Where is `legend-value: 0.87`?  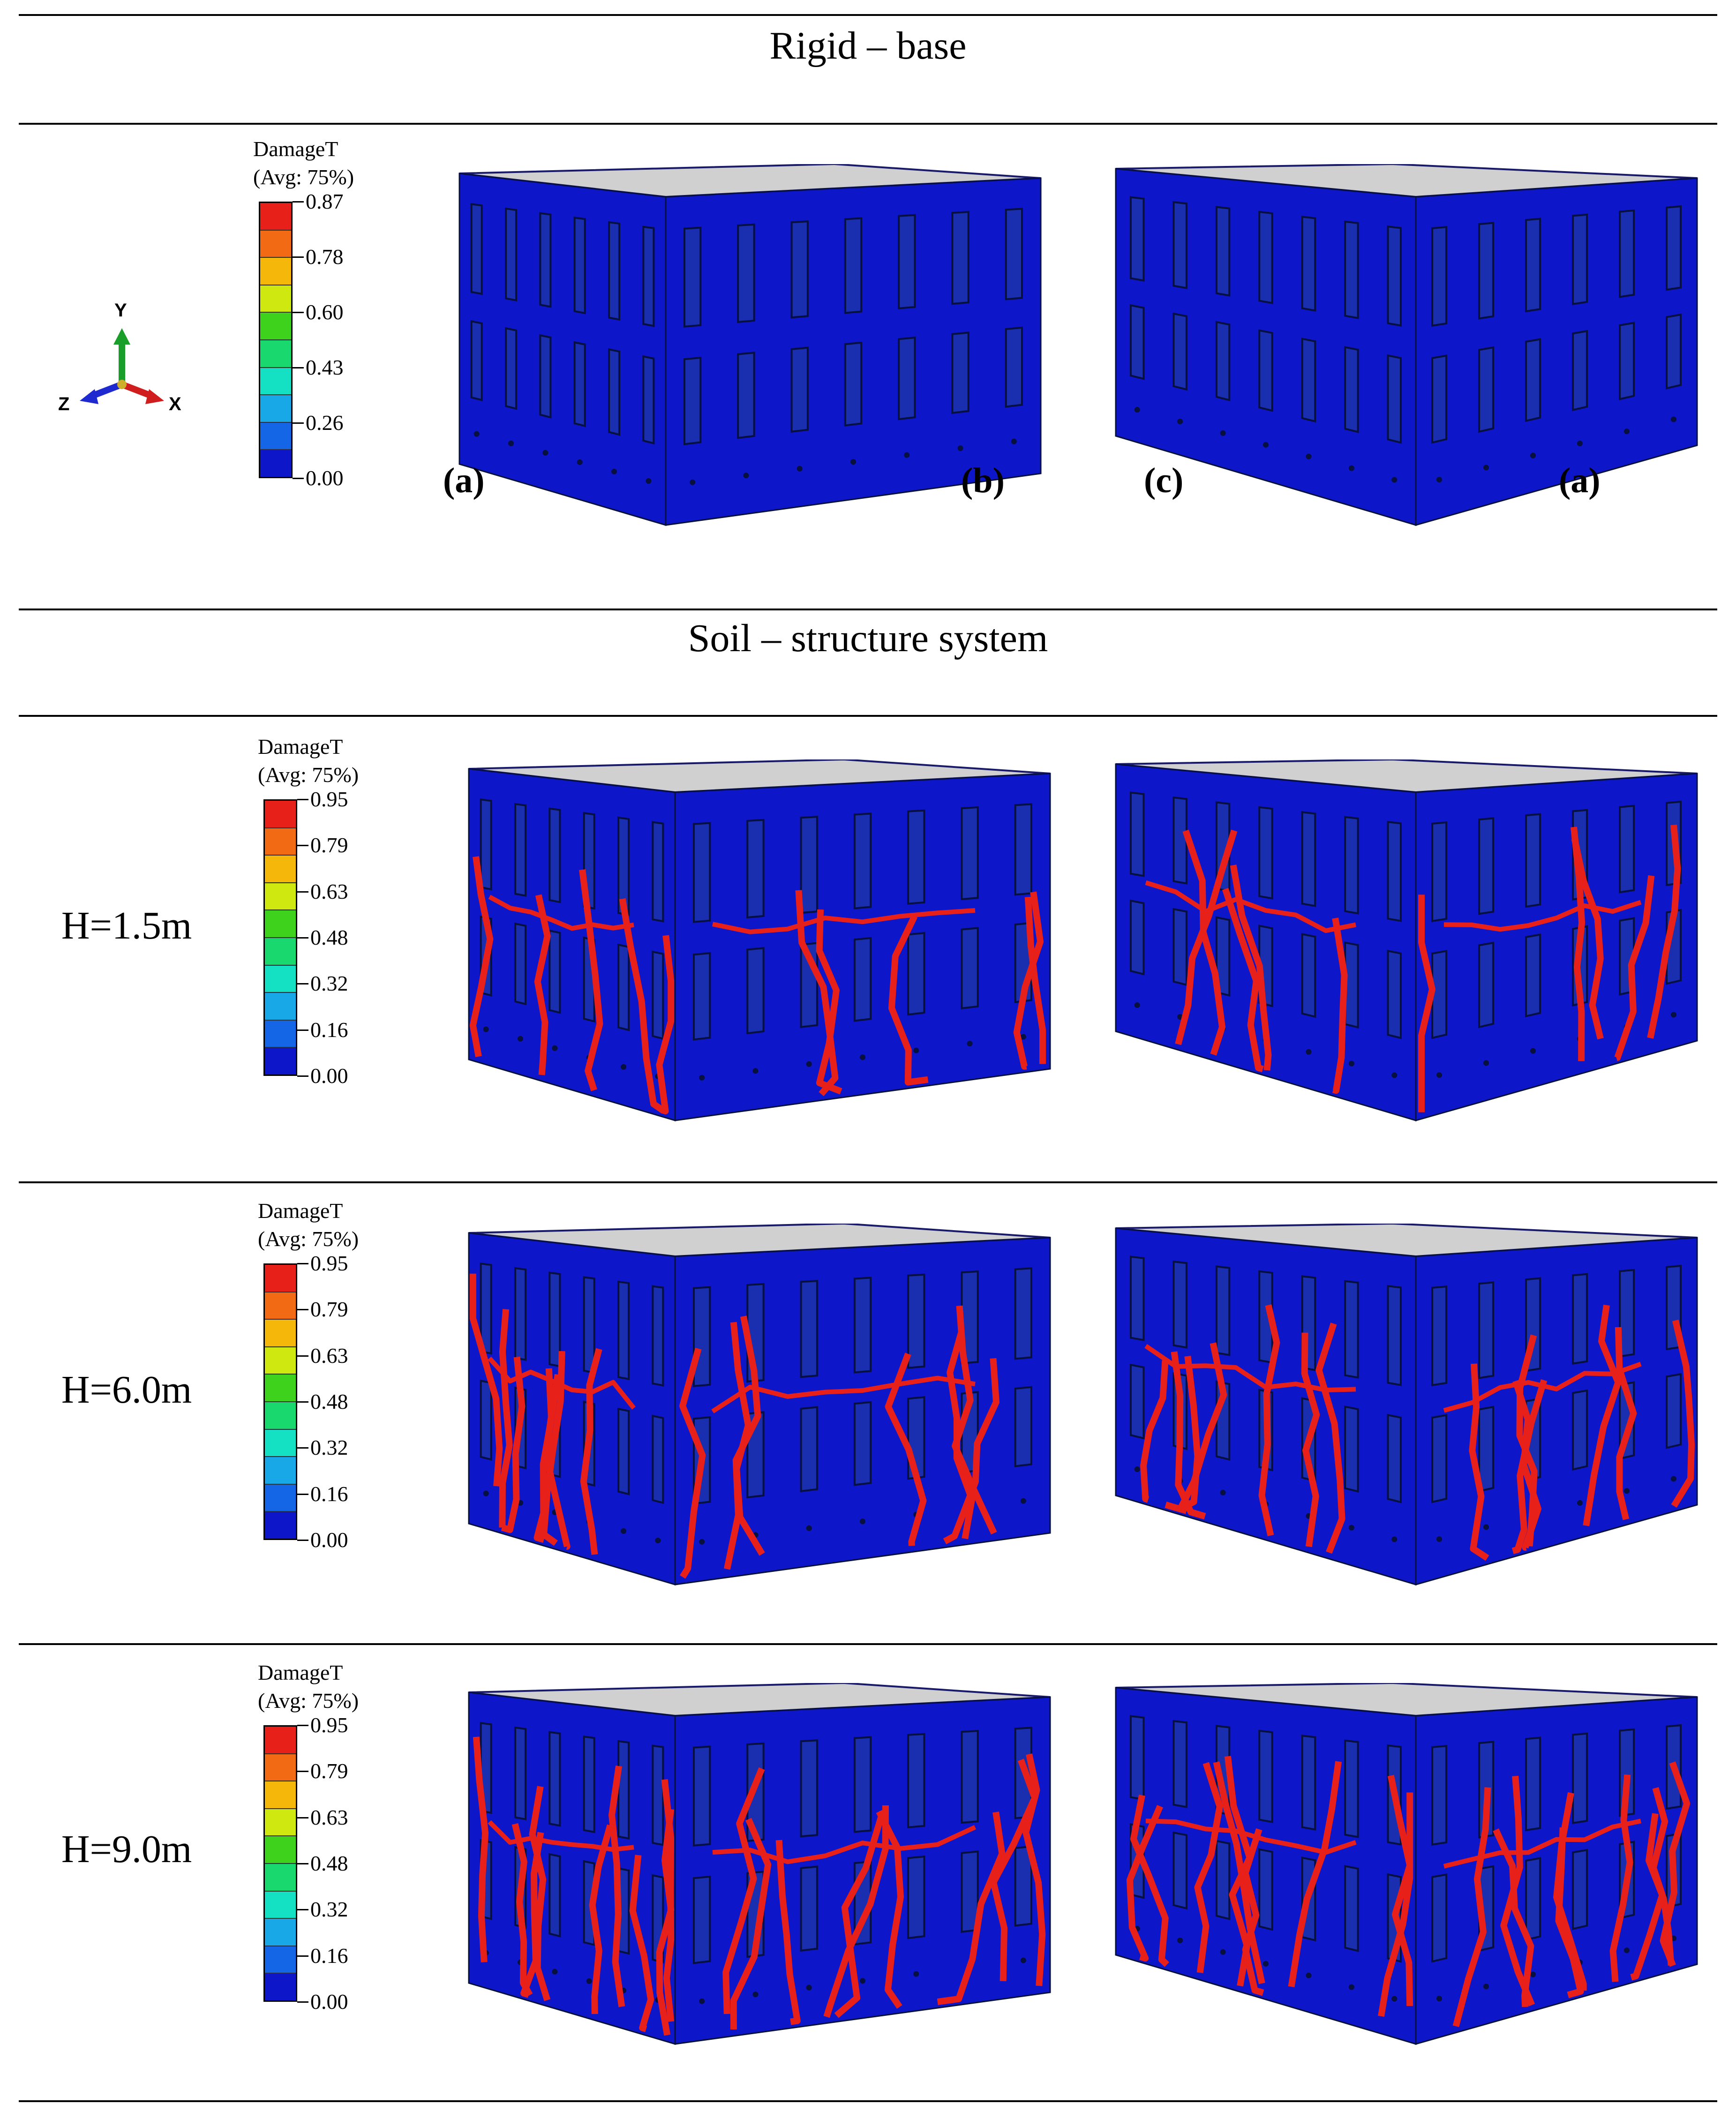 legend-value: 0.87 is located at coordinates (325, 201).